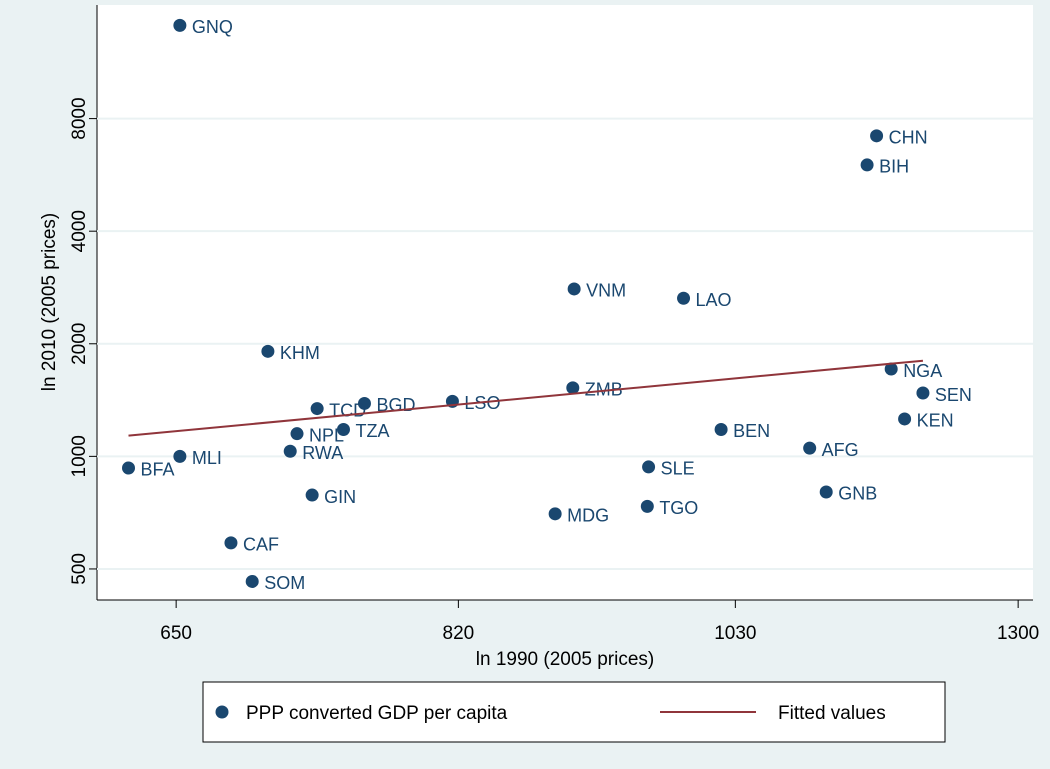  Describe the element at coordinates (922, 371) in the screenshot. I see `point-label: NGA` at that location.